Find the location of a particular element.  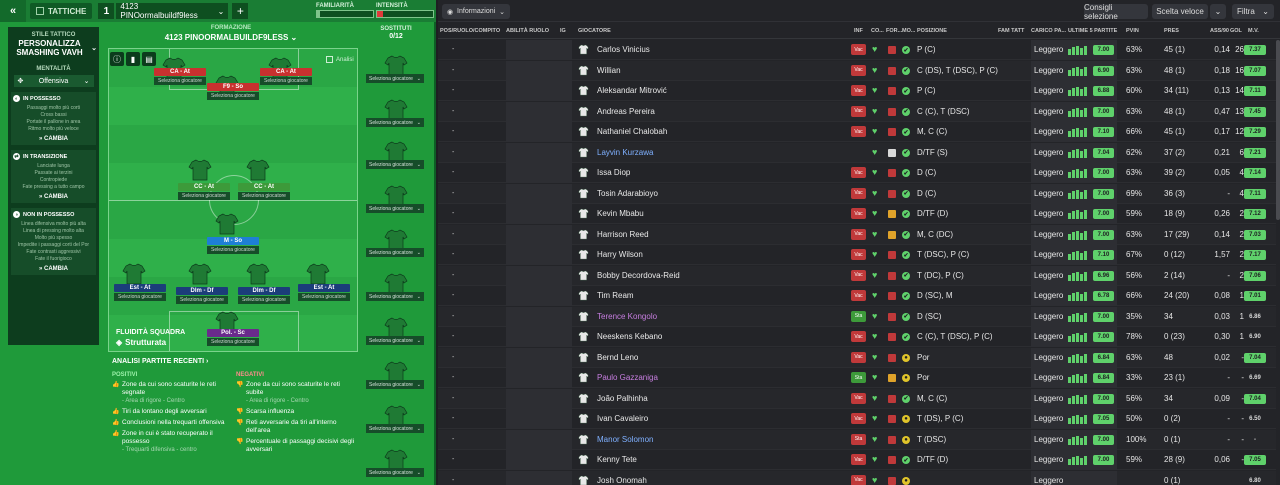

quick-pick-dropdown: ⌄ is located at coordinates (1218, 11).